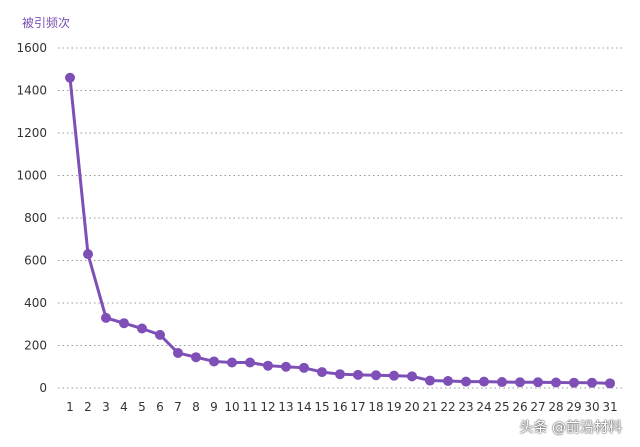  What do you see at coordinates (231, 407) in the screenshot?
I see `x-tick-label: 10` at bounding box center [231, 407].